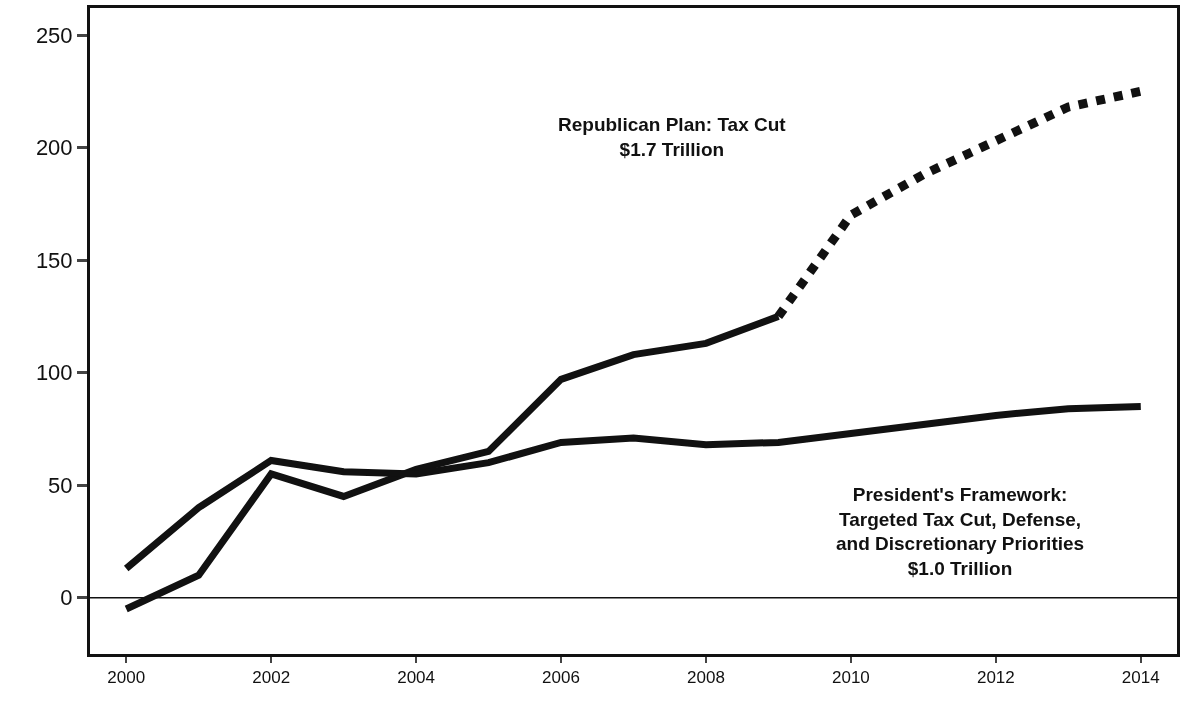  What do you see at coordinates (960, 532) in the screenshot?
I see `annotation: President's Framework: Targeted Tax Cut, Defense, and Discretionary Priorities $1.0 Trillion` at bounding box center [960, 532].